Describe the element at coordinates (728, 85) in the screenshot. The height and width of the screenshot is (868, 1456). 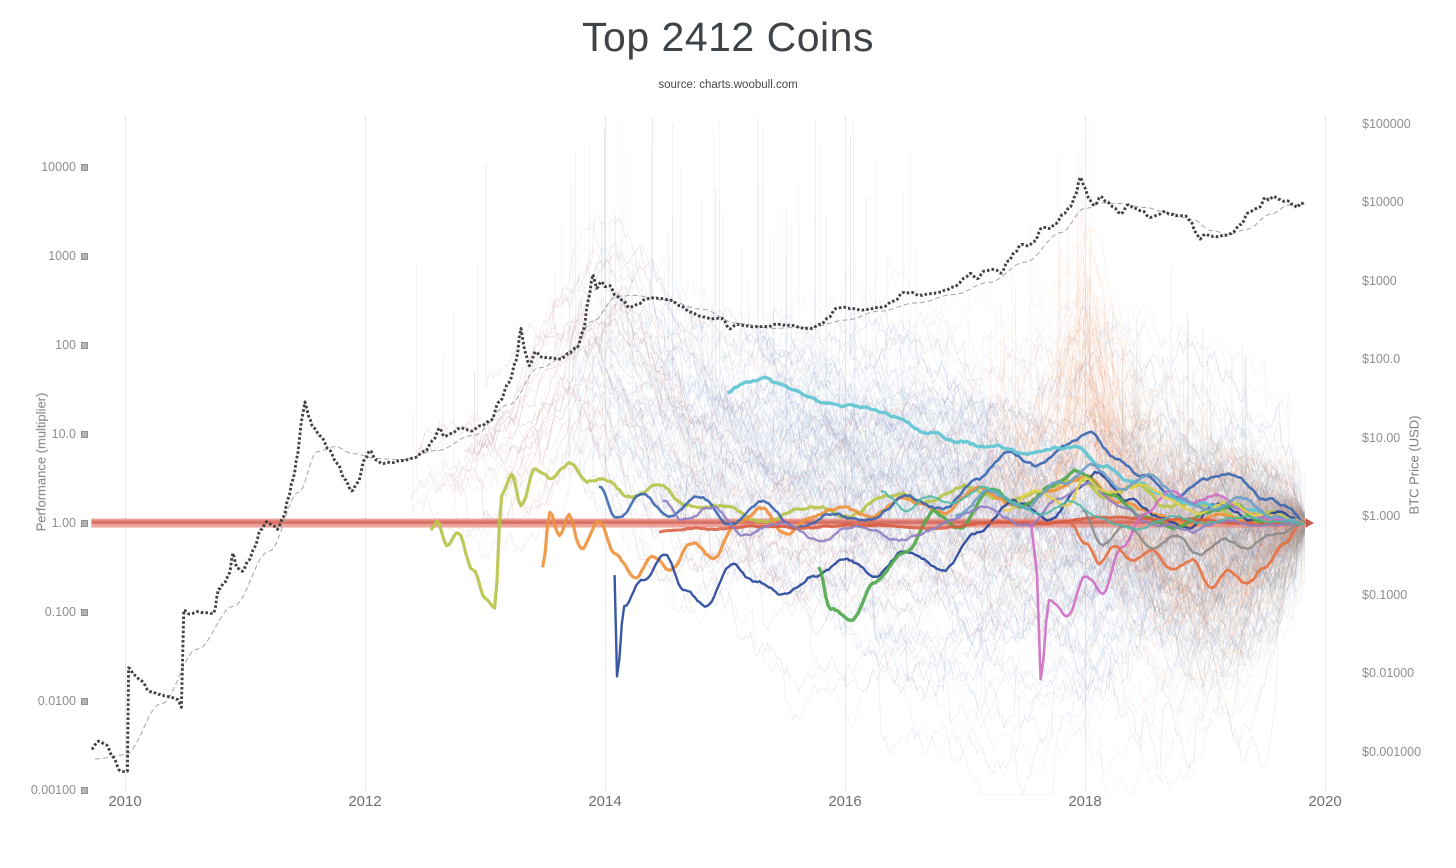
I see `chart-source-subtitle: source: charts.woobull.com` at that location.